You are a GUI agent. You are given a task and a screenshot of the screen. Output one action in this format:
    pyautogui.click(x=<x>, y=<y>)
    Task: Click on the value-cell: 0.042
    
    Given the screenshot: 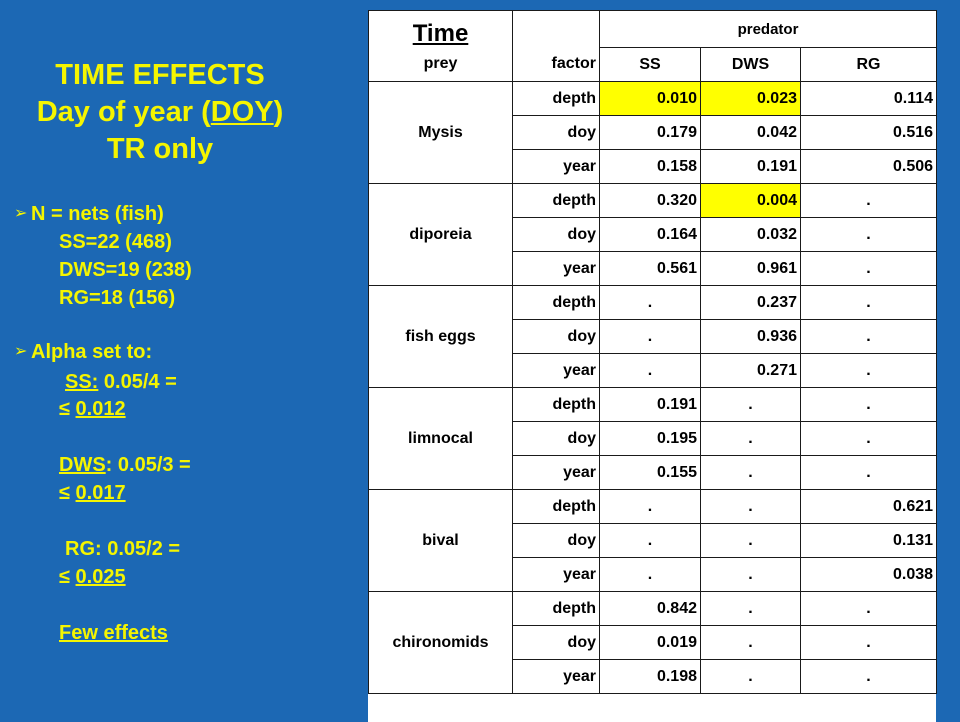 What is the action you would take?
    pyautogui.click(x=750, y=132)
    